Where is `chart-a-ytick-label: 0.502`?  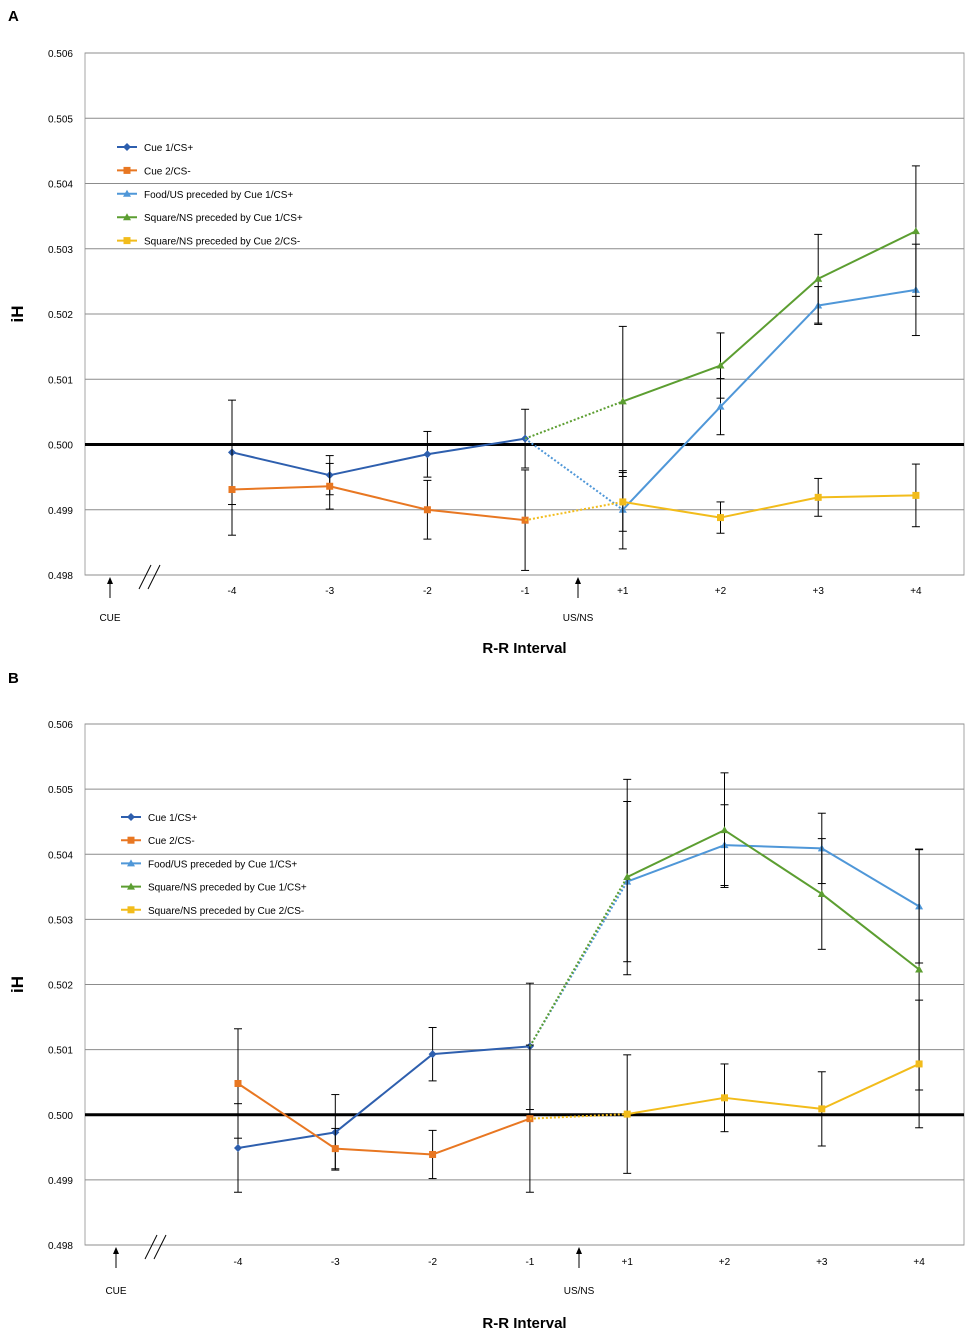
chart-a-ytick-label: 0.502 is located at coordinates (60, 315).